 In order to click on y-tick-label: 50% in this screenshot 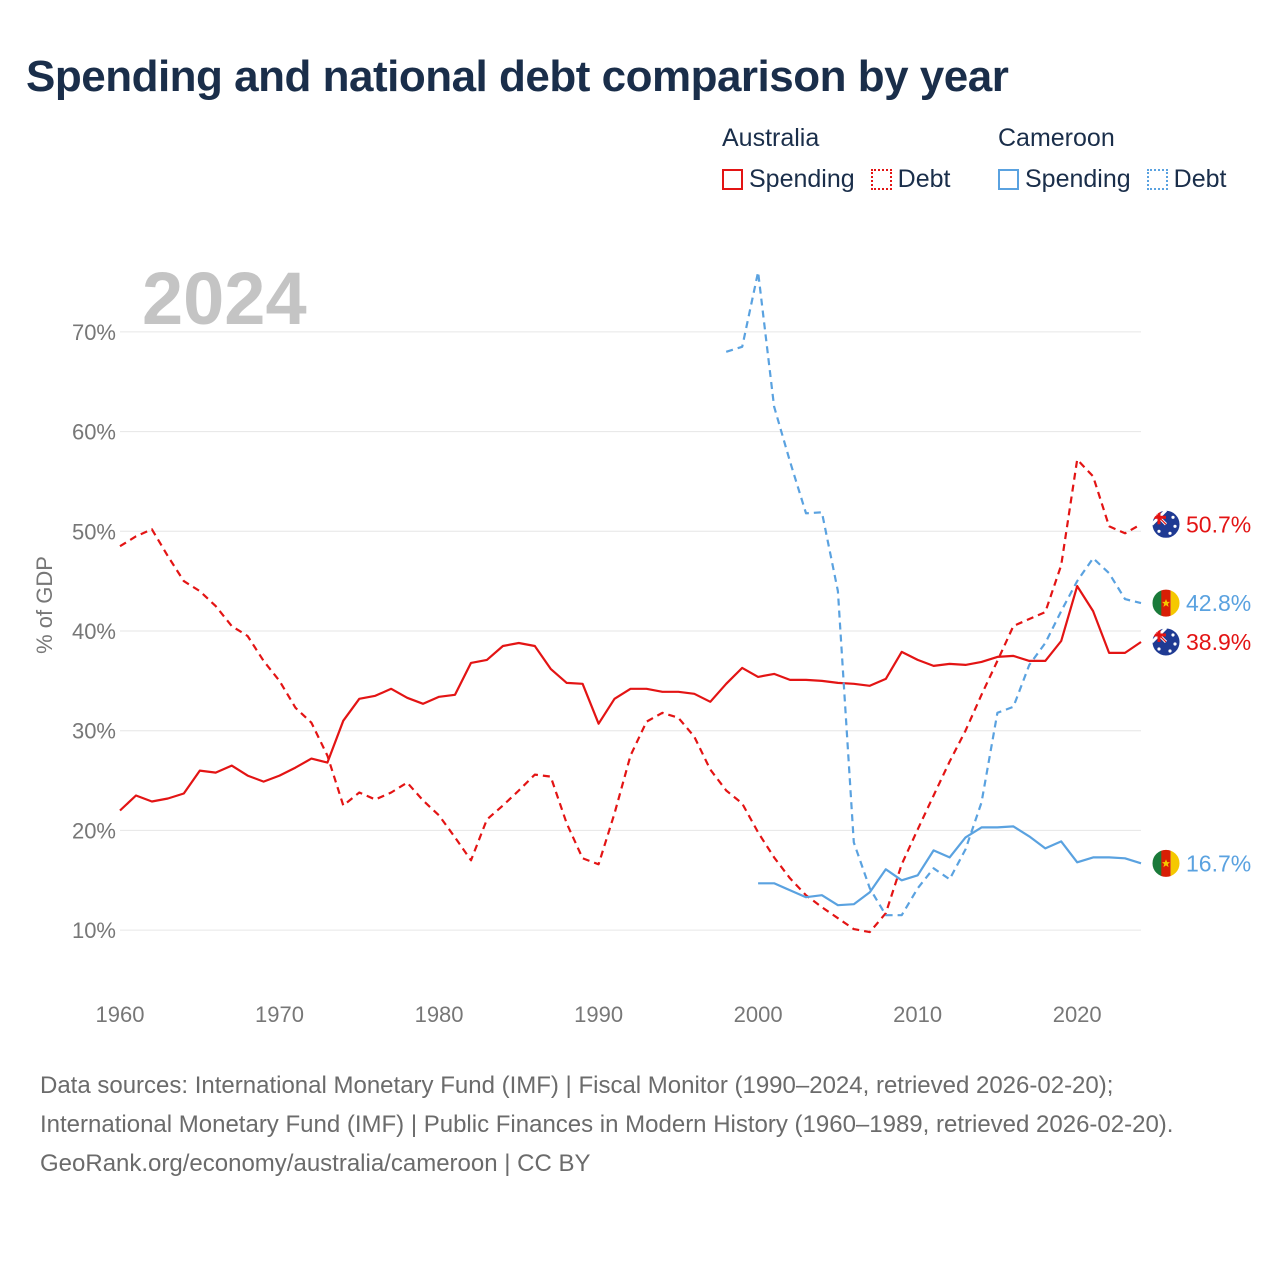, I will do `click(94, 531)`.